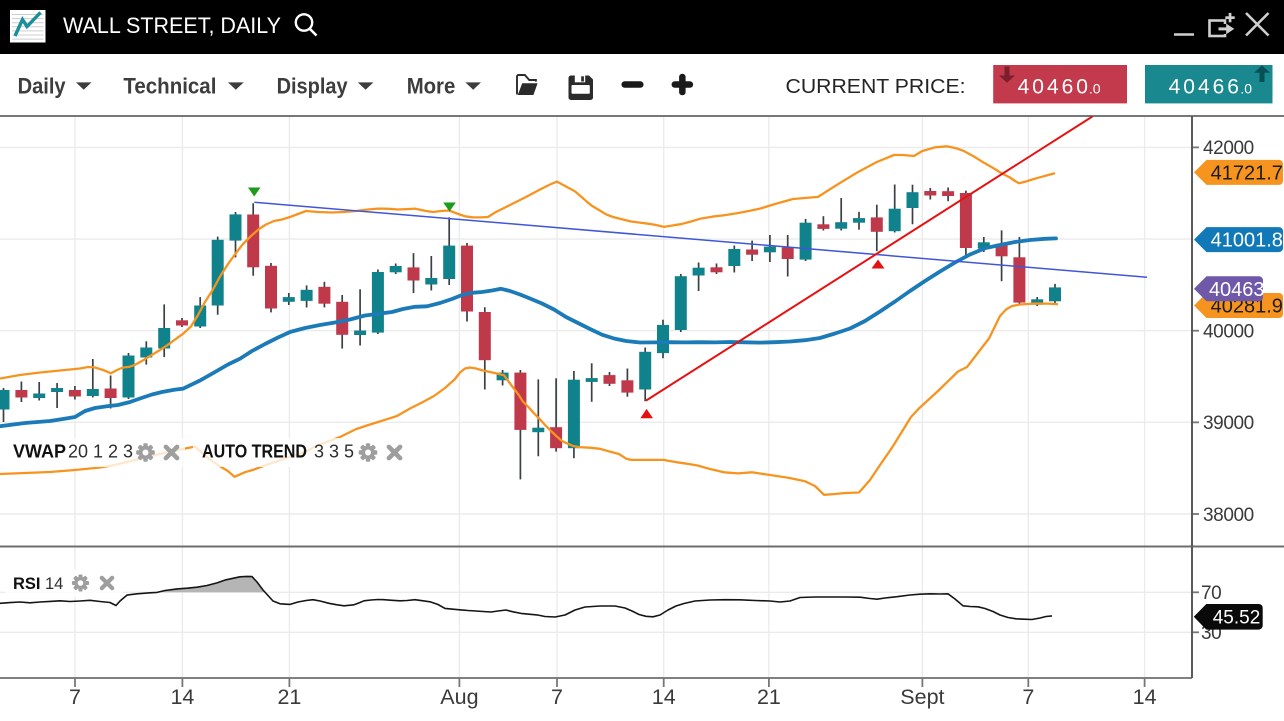 The height and width of the screenshot is (721, 1284). What do you see at coordinates (254, 451) in the screenshot?
I see `svg-text: AUTO TREND` at bounding box center [254, 451].